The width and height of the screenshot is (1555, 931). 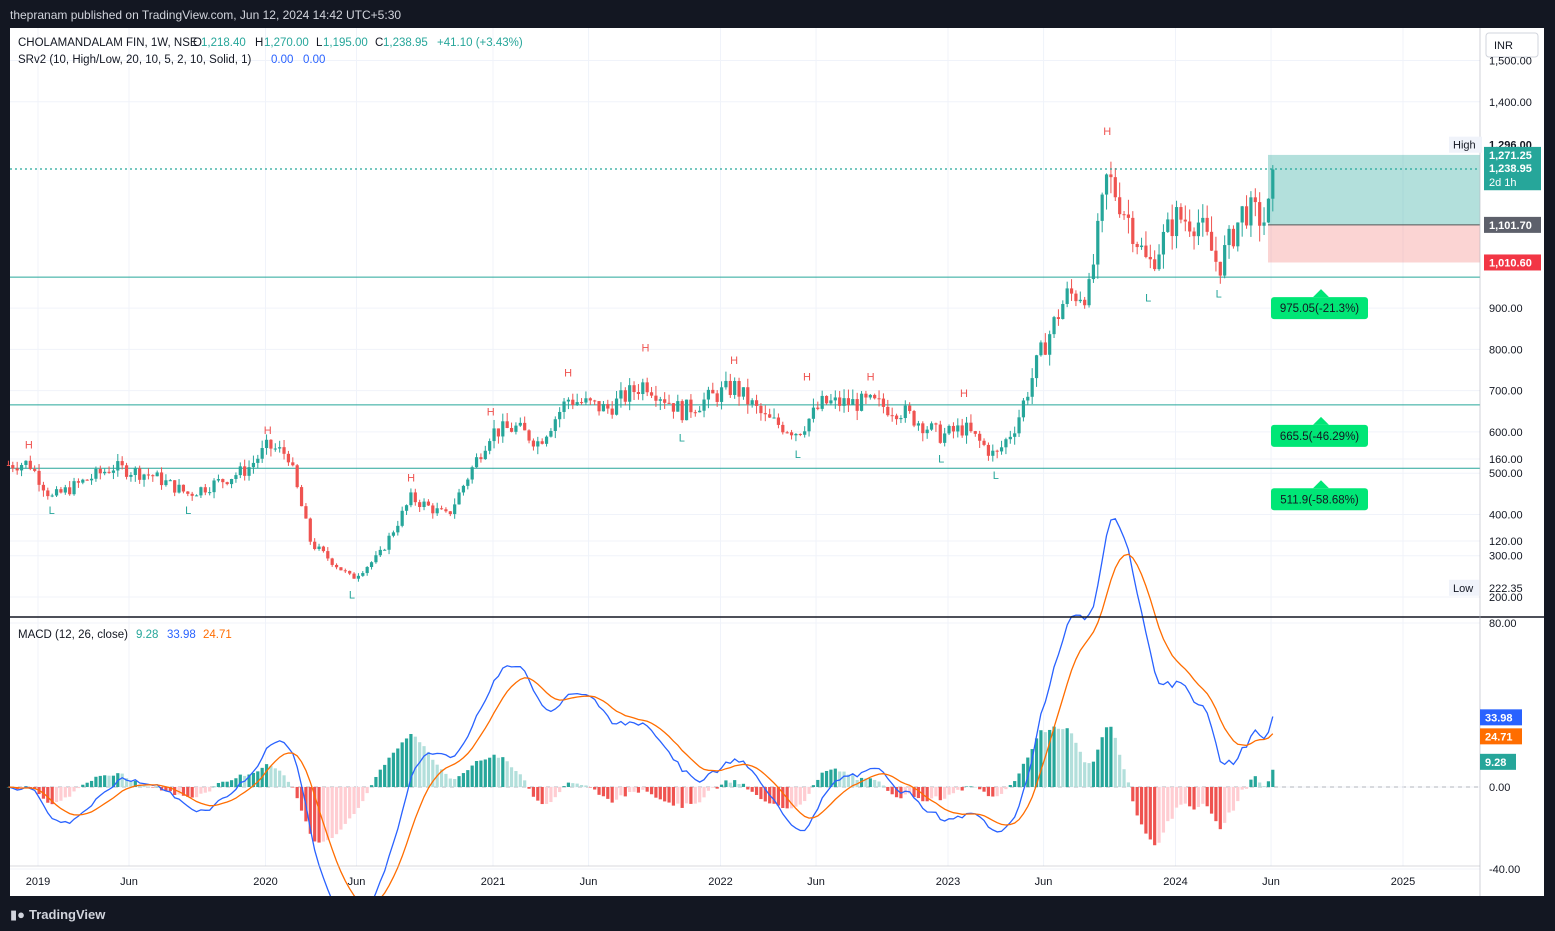 I want to click on price-tick-label: 500.00, so click(x=1506, y=474).